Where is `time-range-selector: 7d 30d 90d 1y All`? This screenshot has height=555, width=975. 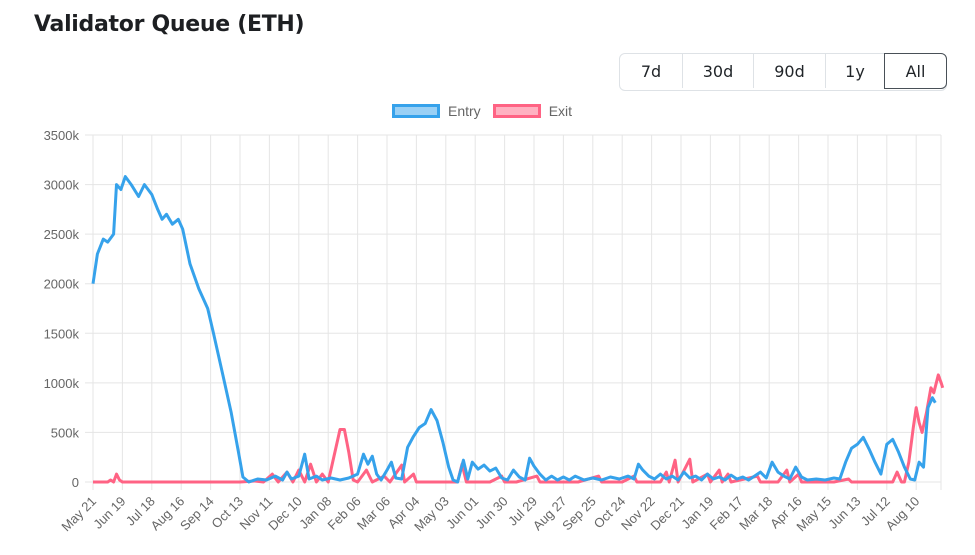 time-range-selector: 7d 30d 90d 1y All is located at coordinates (783, 72).